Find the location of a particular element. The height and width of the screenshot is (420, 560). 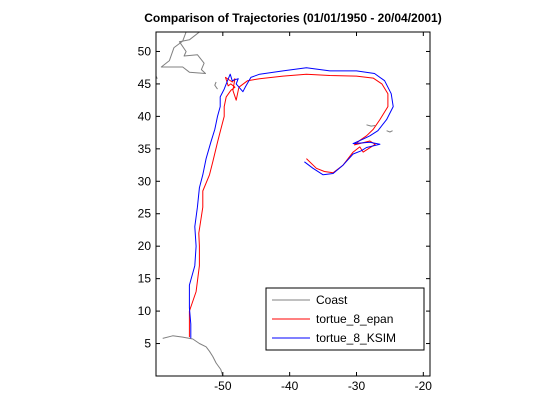

legend-label: tortue_8_epan is located at coordinates (354, 319).